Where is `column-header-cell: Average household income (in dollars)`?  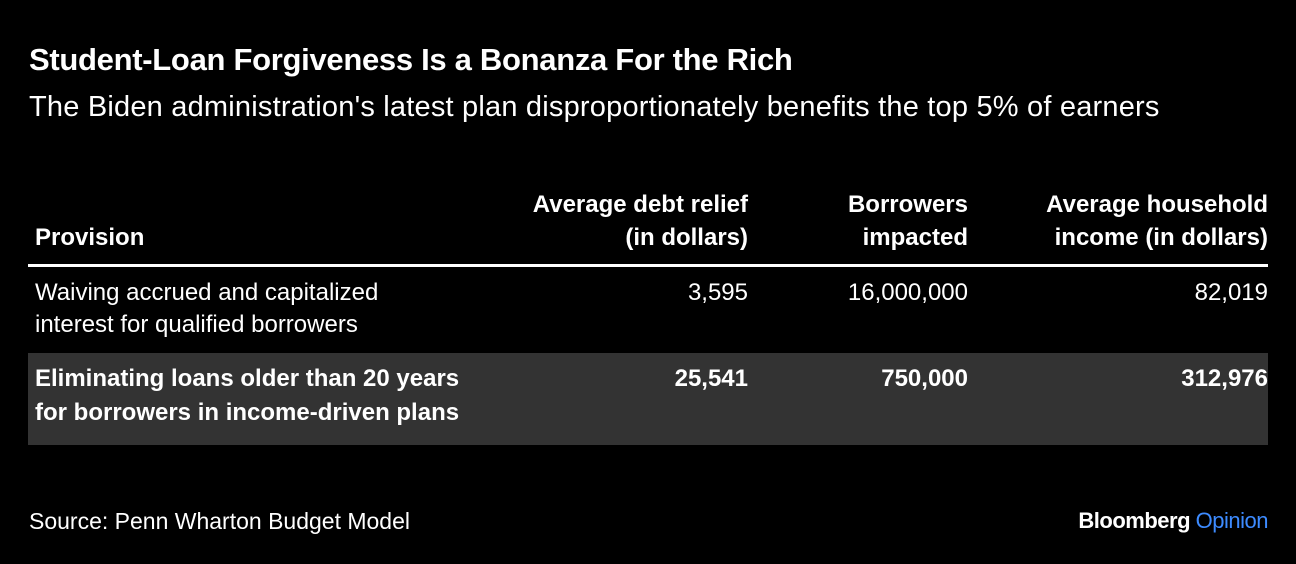
column-header-cell: Average household income (in dollars) is located at coordinates (1118, 227).